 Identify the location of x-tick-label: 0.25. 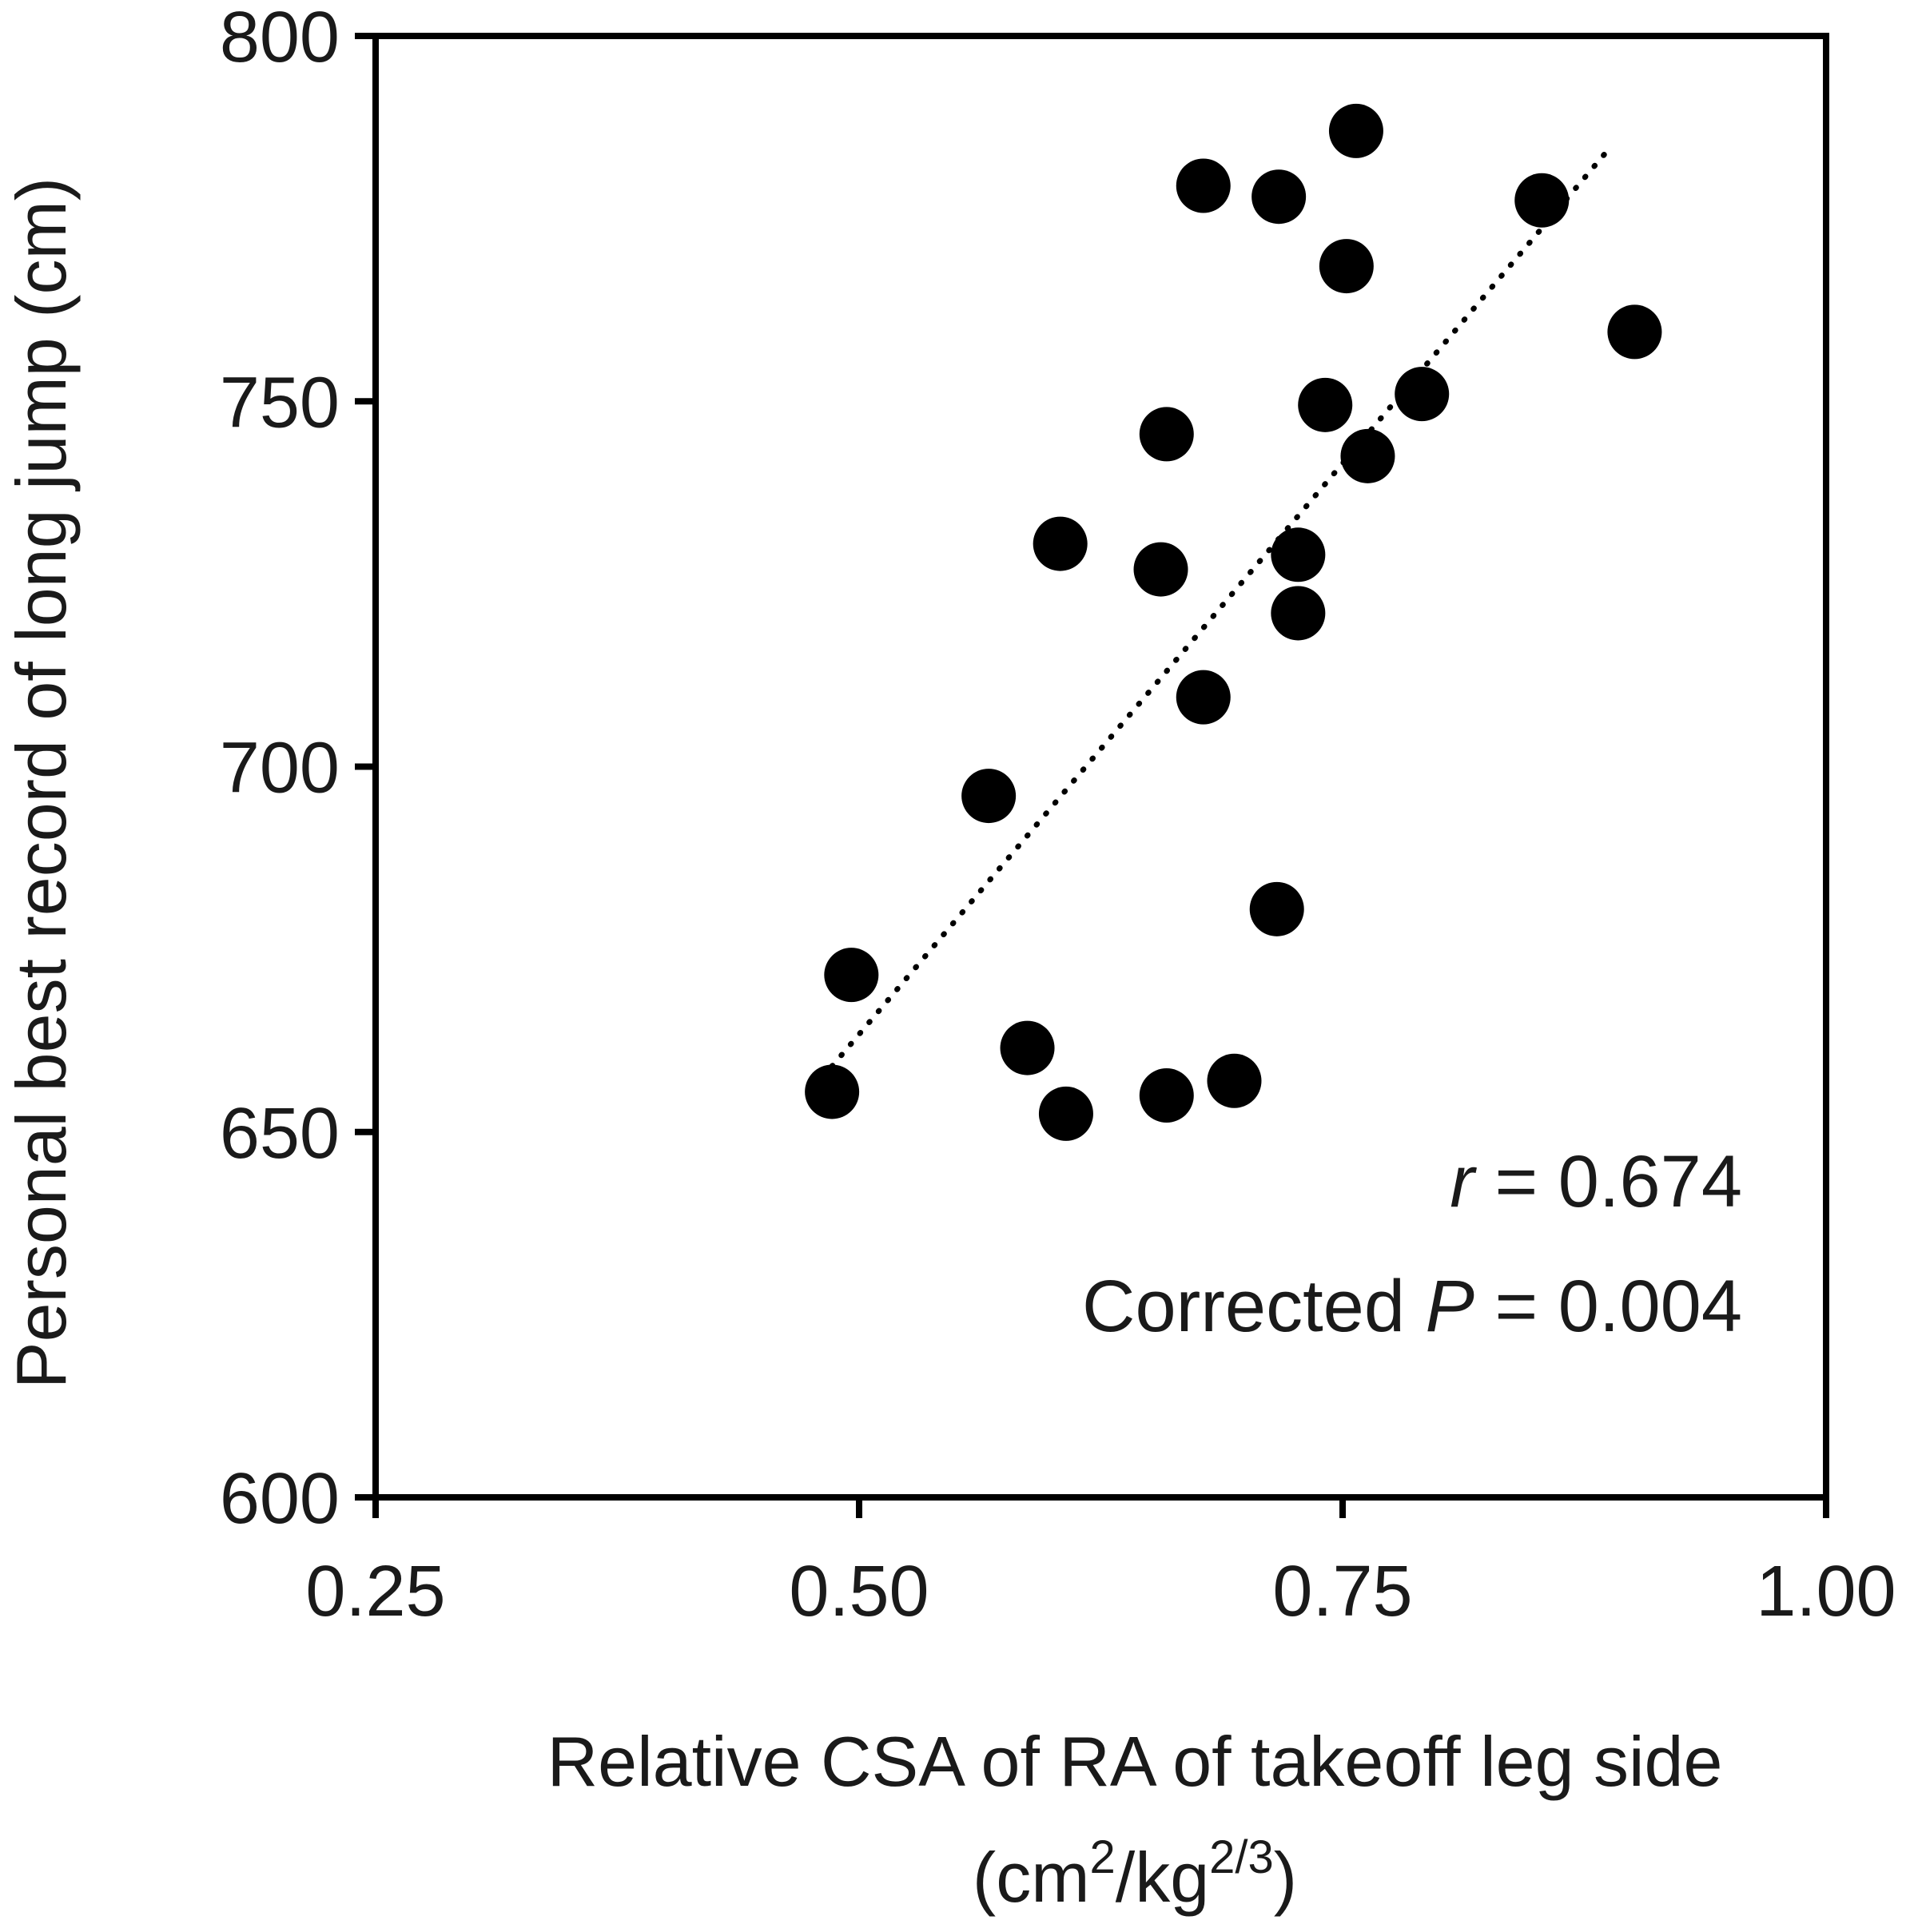
(375, 1592).